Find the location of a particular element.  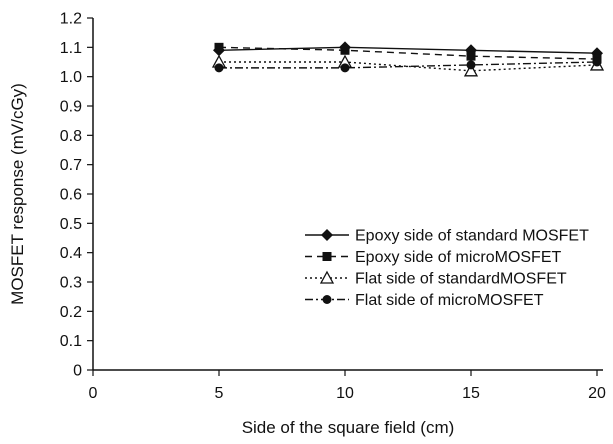

y-axis-title: MOSFET response (mV/cGy) is located at coordinates (17, 194).